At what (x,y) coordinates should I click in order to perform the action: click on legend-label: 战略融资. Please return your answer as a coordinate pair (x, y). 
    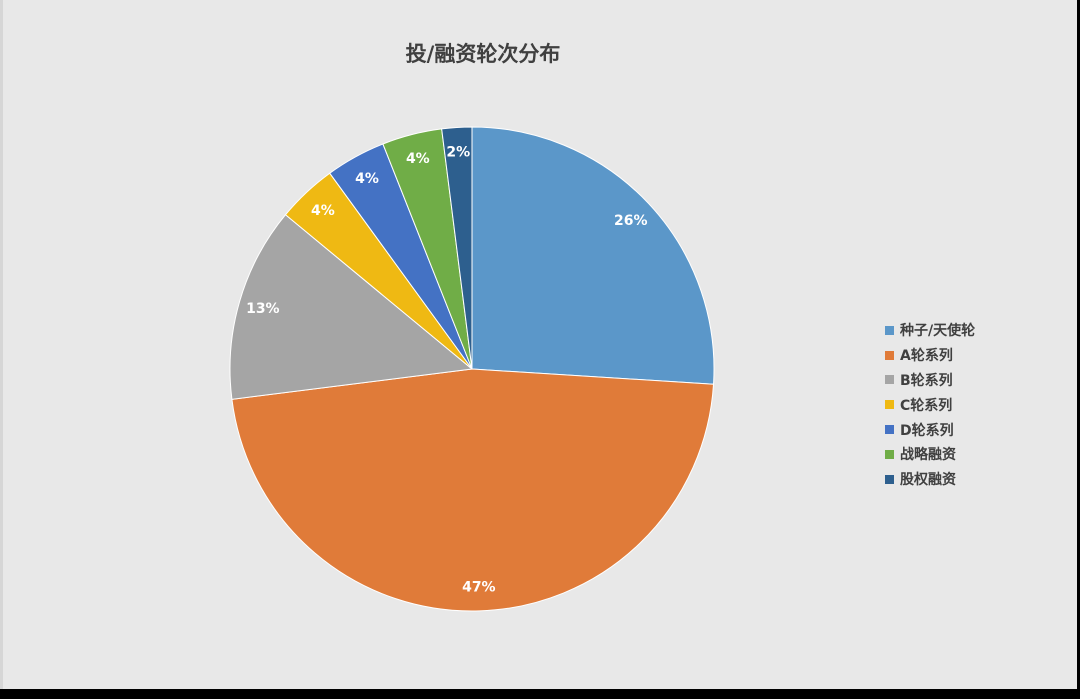
    Looking at the image, I should click on (928, 455).